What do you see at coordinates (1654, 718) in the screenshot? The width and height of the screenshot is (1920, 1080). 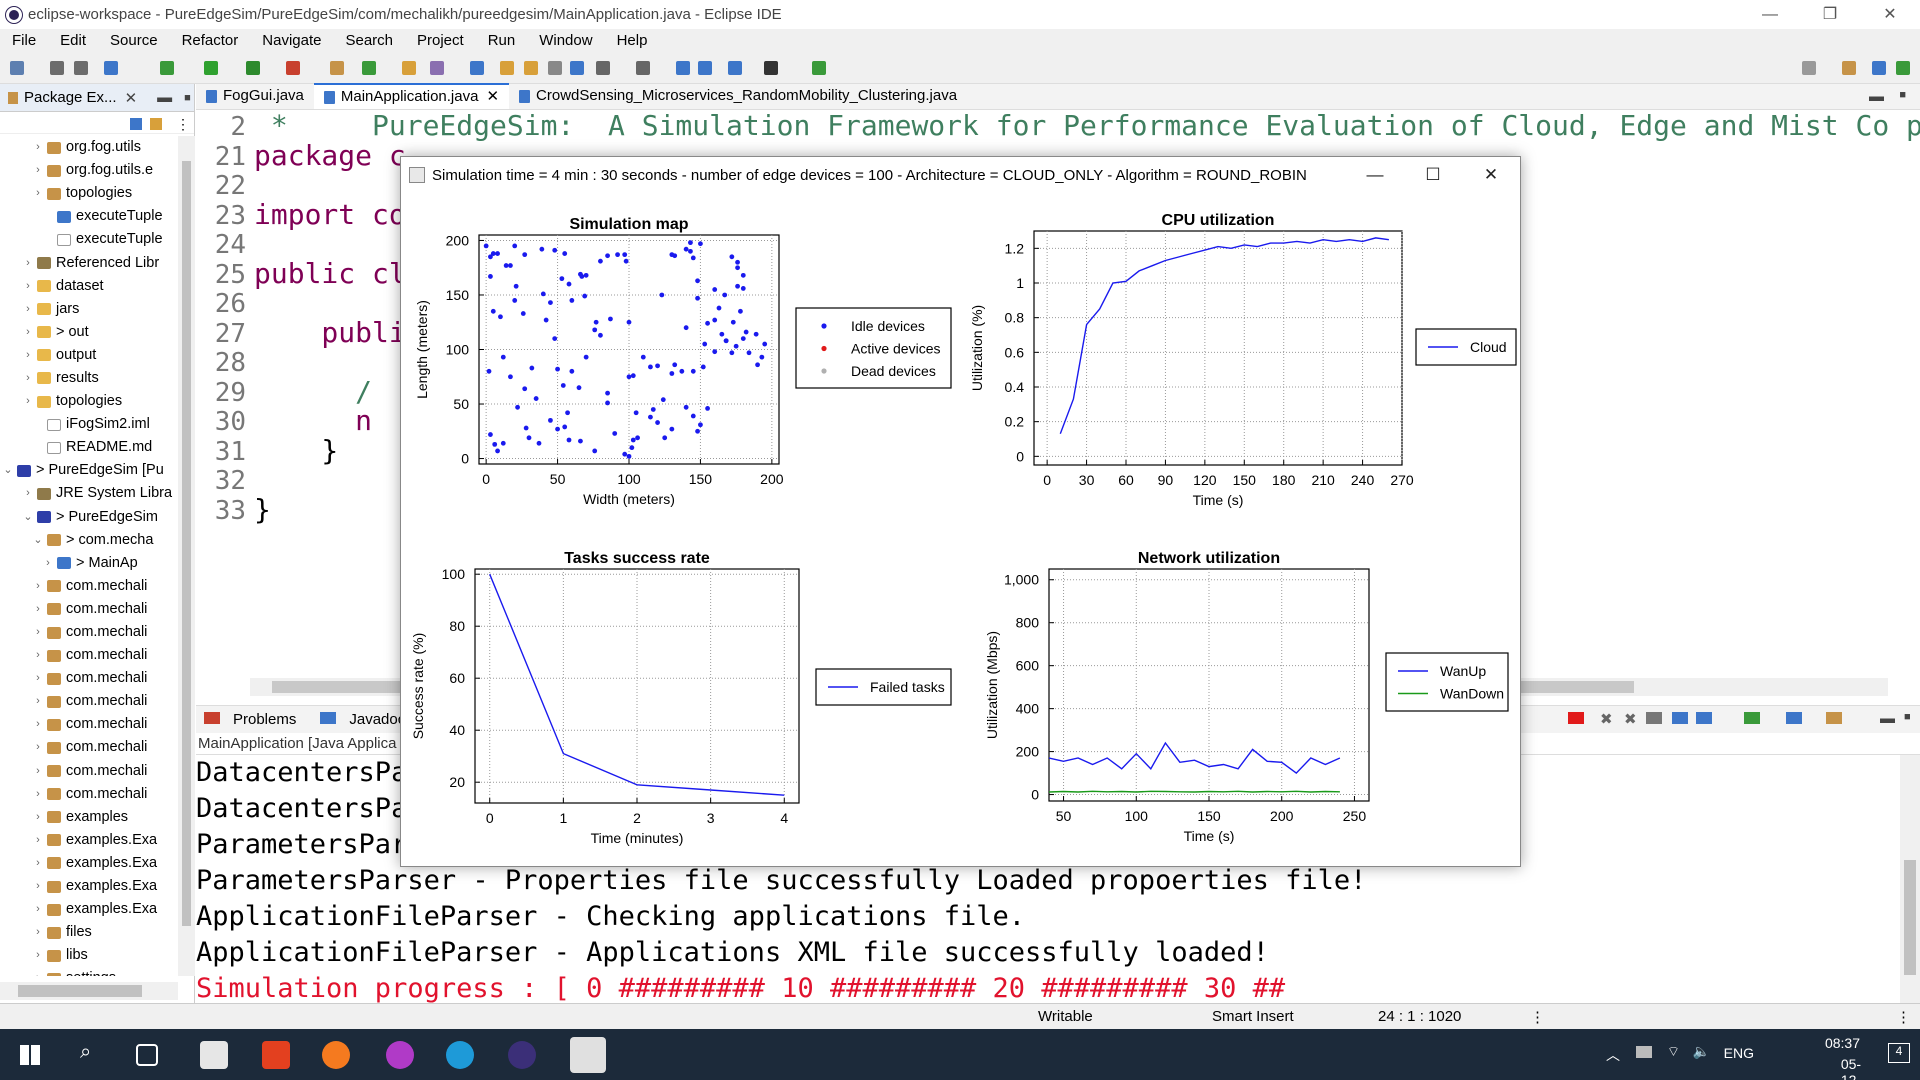 I see `clear-console-icon` at bounding box center [1654, 718].